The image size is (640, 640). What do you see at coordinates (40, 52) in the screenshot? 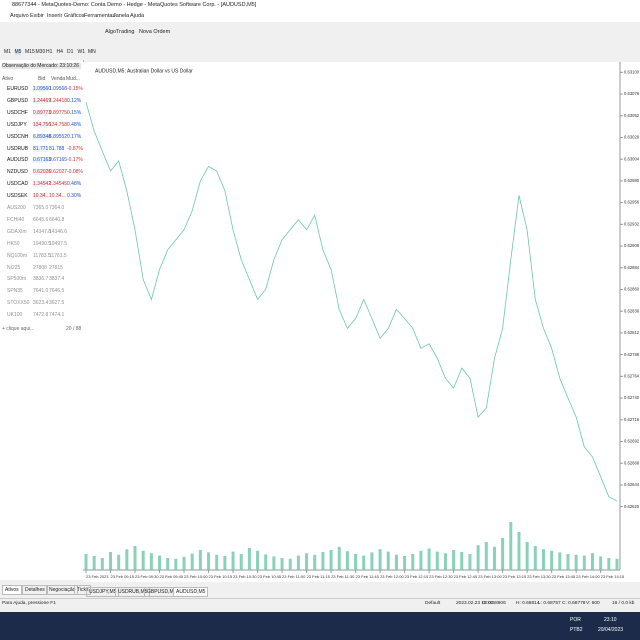
I see `timeframe-button: M30` at bounding box center [40, 52].